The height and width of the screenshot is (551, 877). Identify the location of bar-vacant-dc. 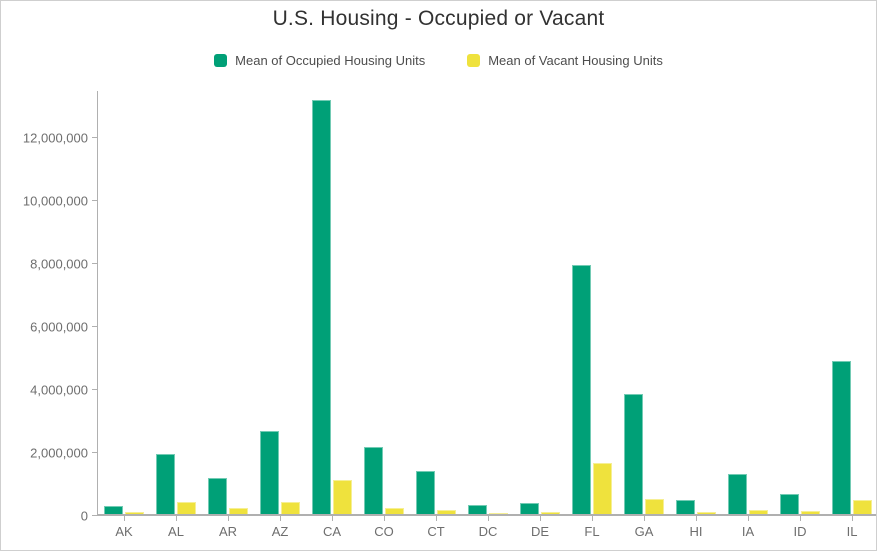
(498, 513).